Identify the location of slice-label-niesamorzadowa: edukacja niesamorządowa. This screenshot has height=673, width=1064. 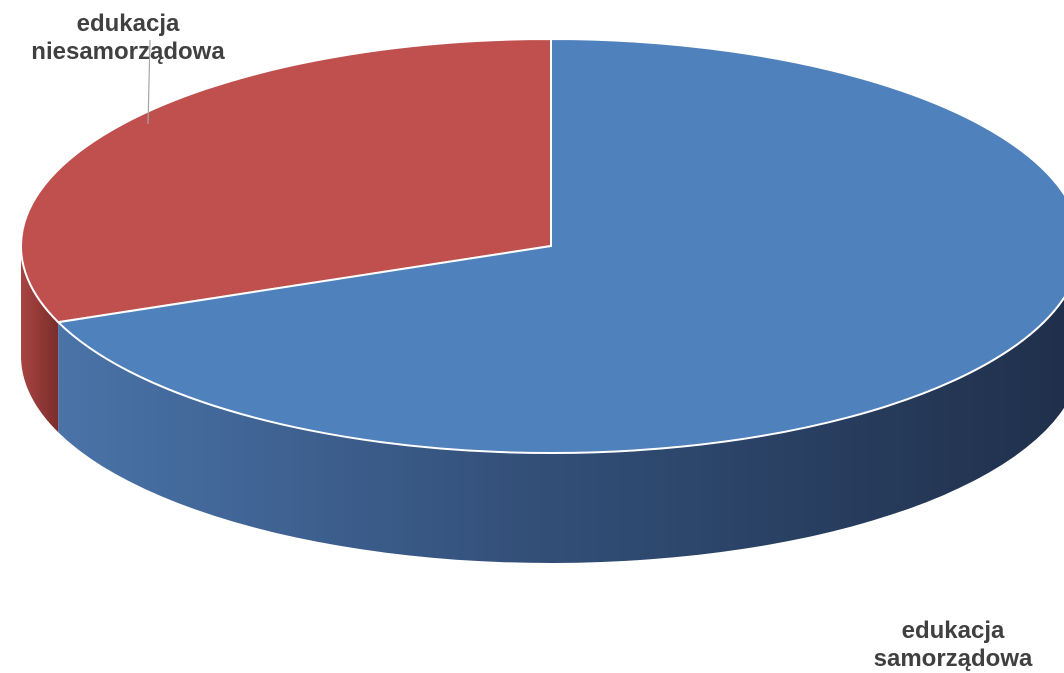
(128, 38).